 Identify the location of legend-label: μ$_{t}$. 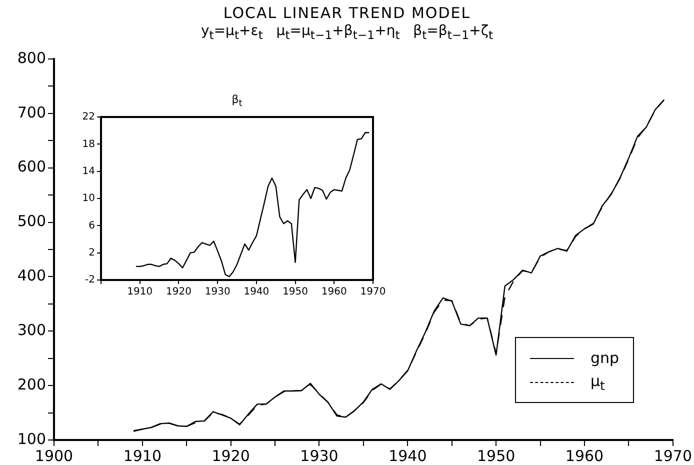
(597, 382).